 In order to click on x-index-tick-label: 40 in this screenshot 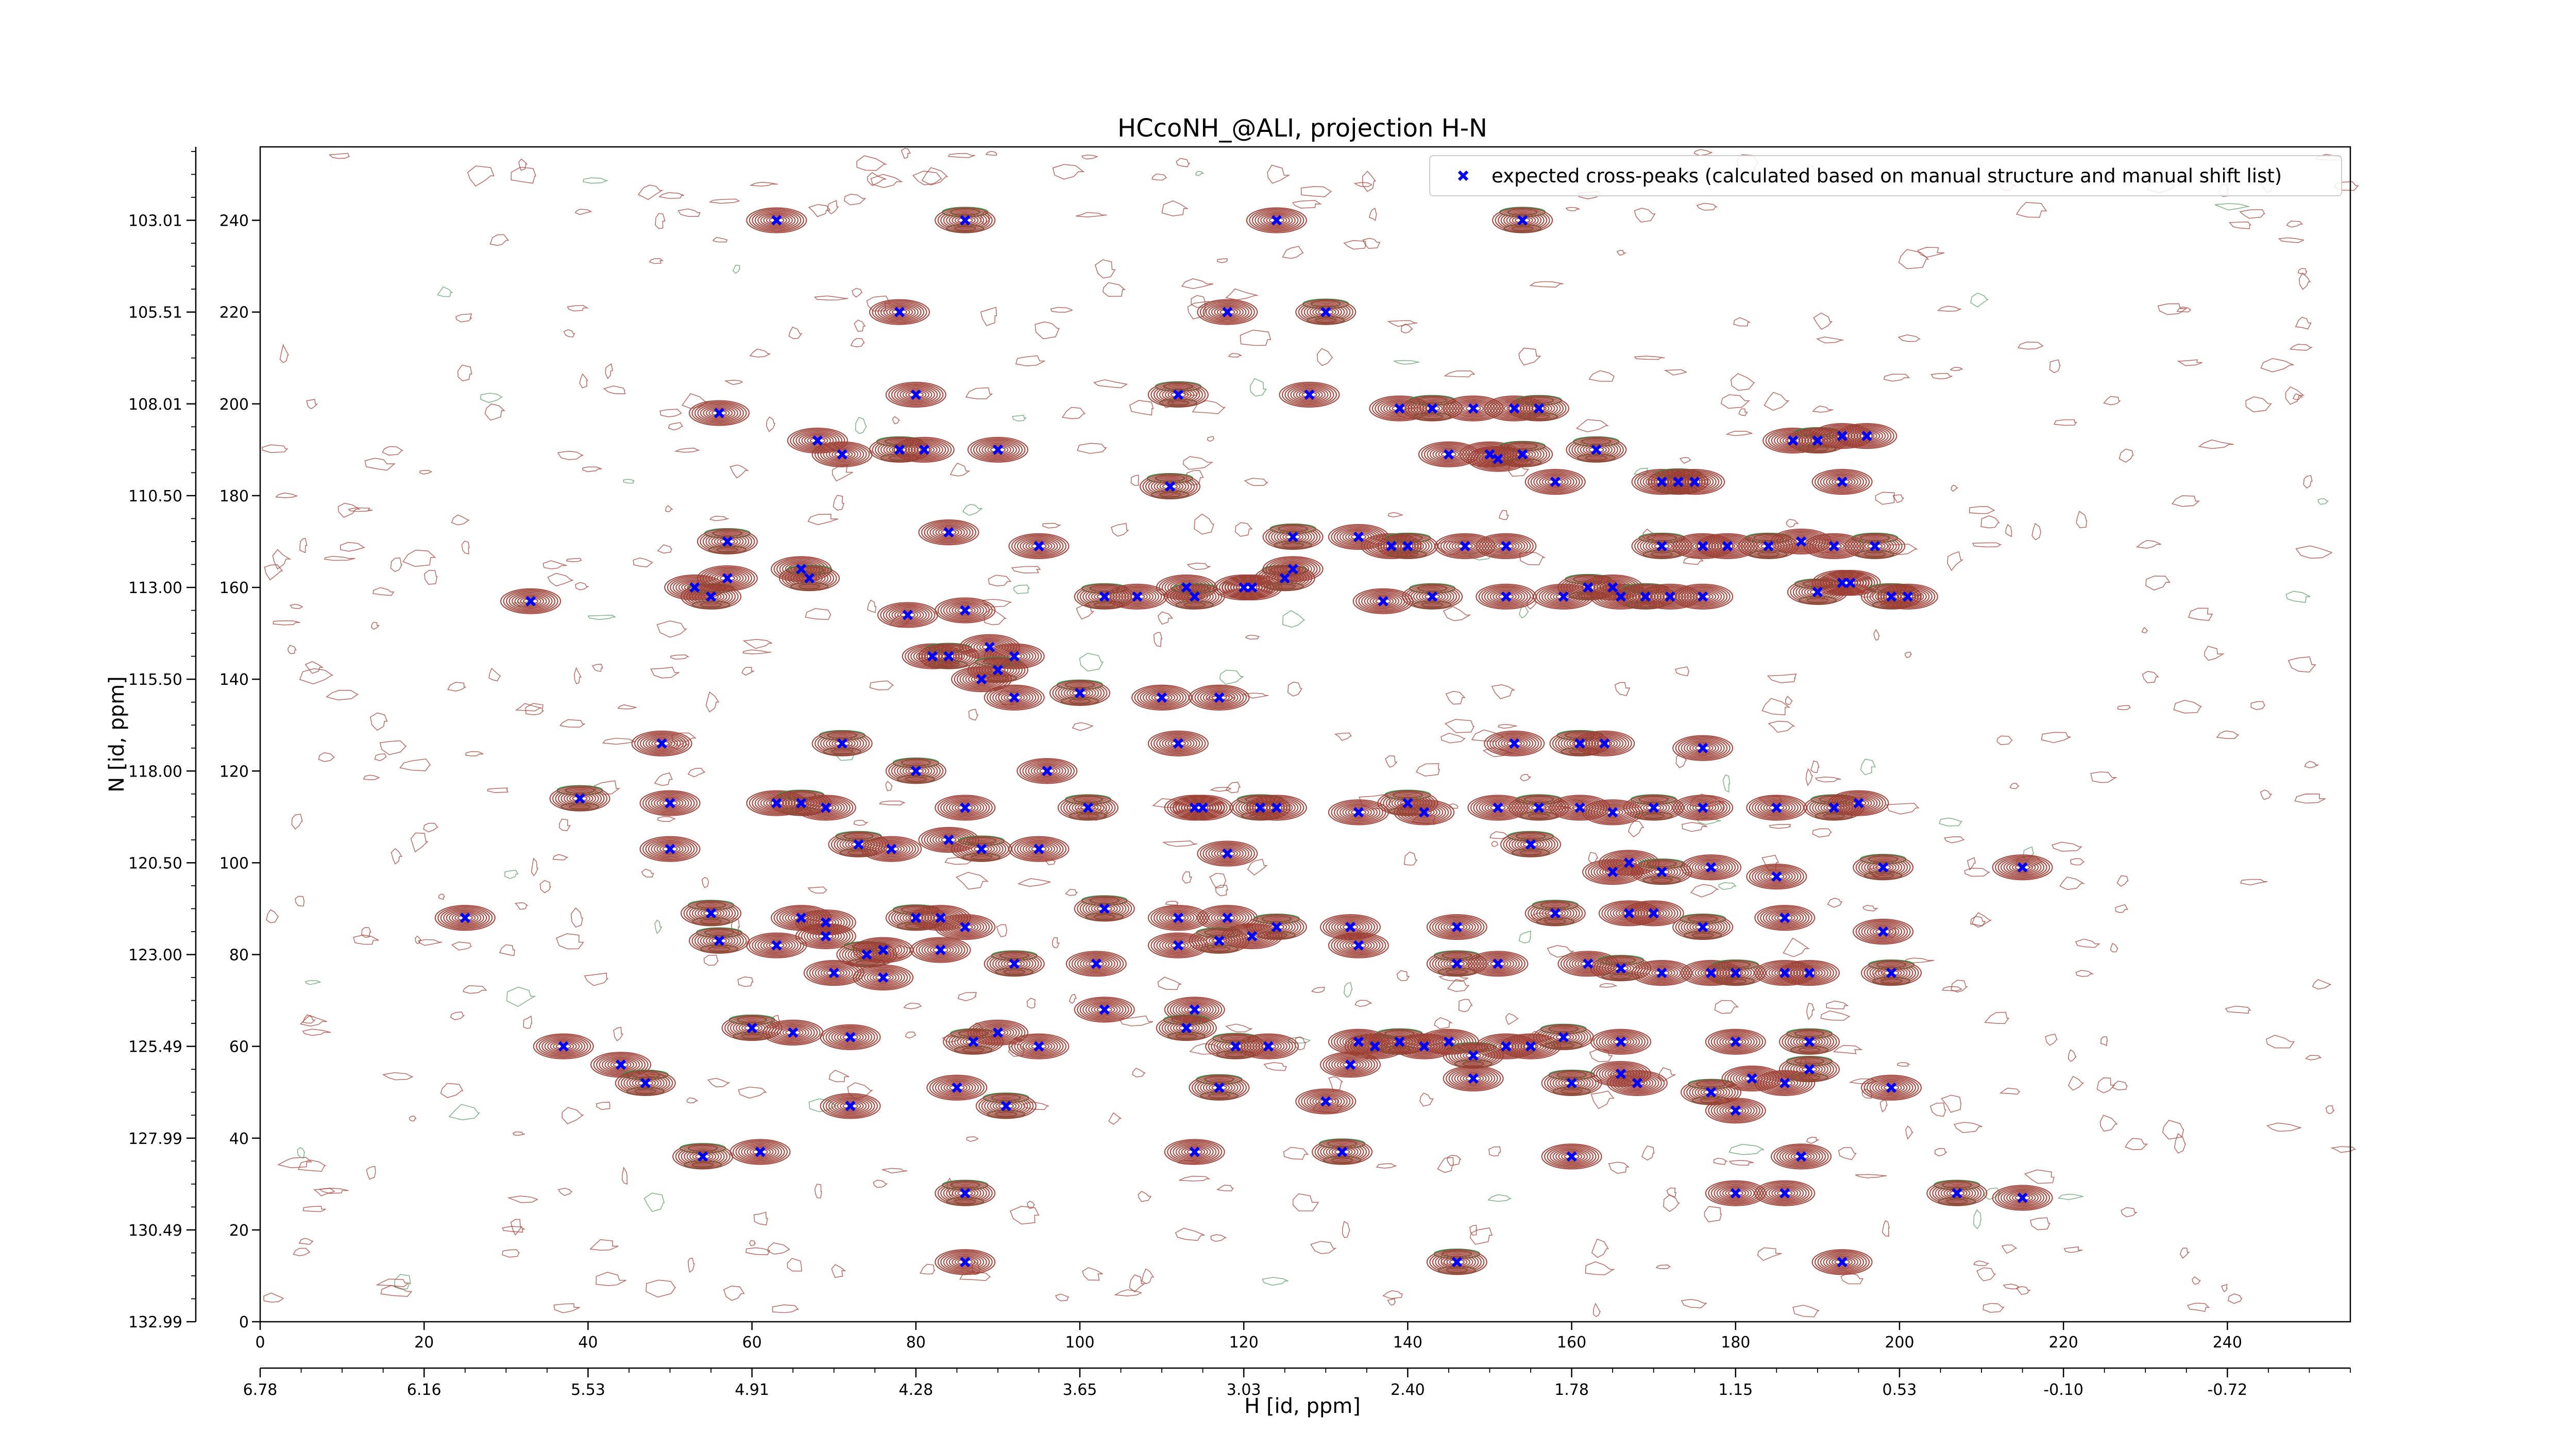, I will do `click(588, 1343)`.